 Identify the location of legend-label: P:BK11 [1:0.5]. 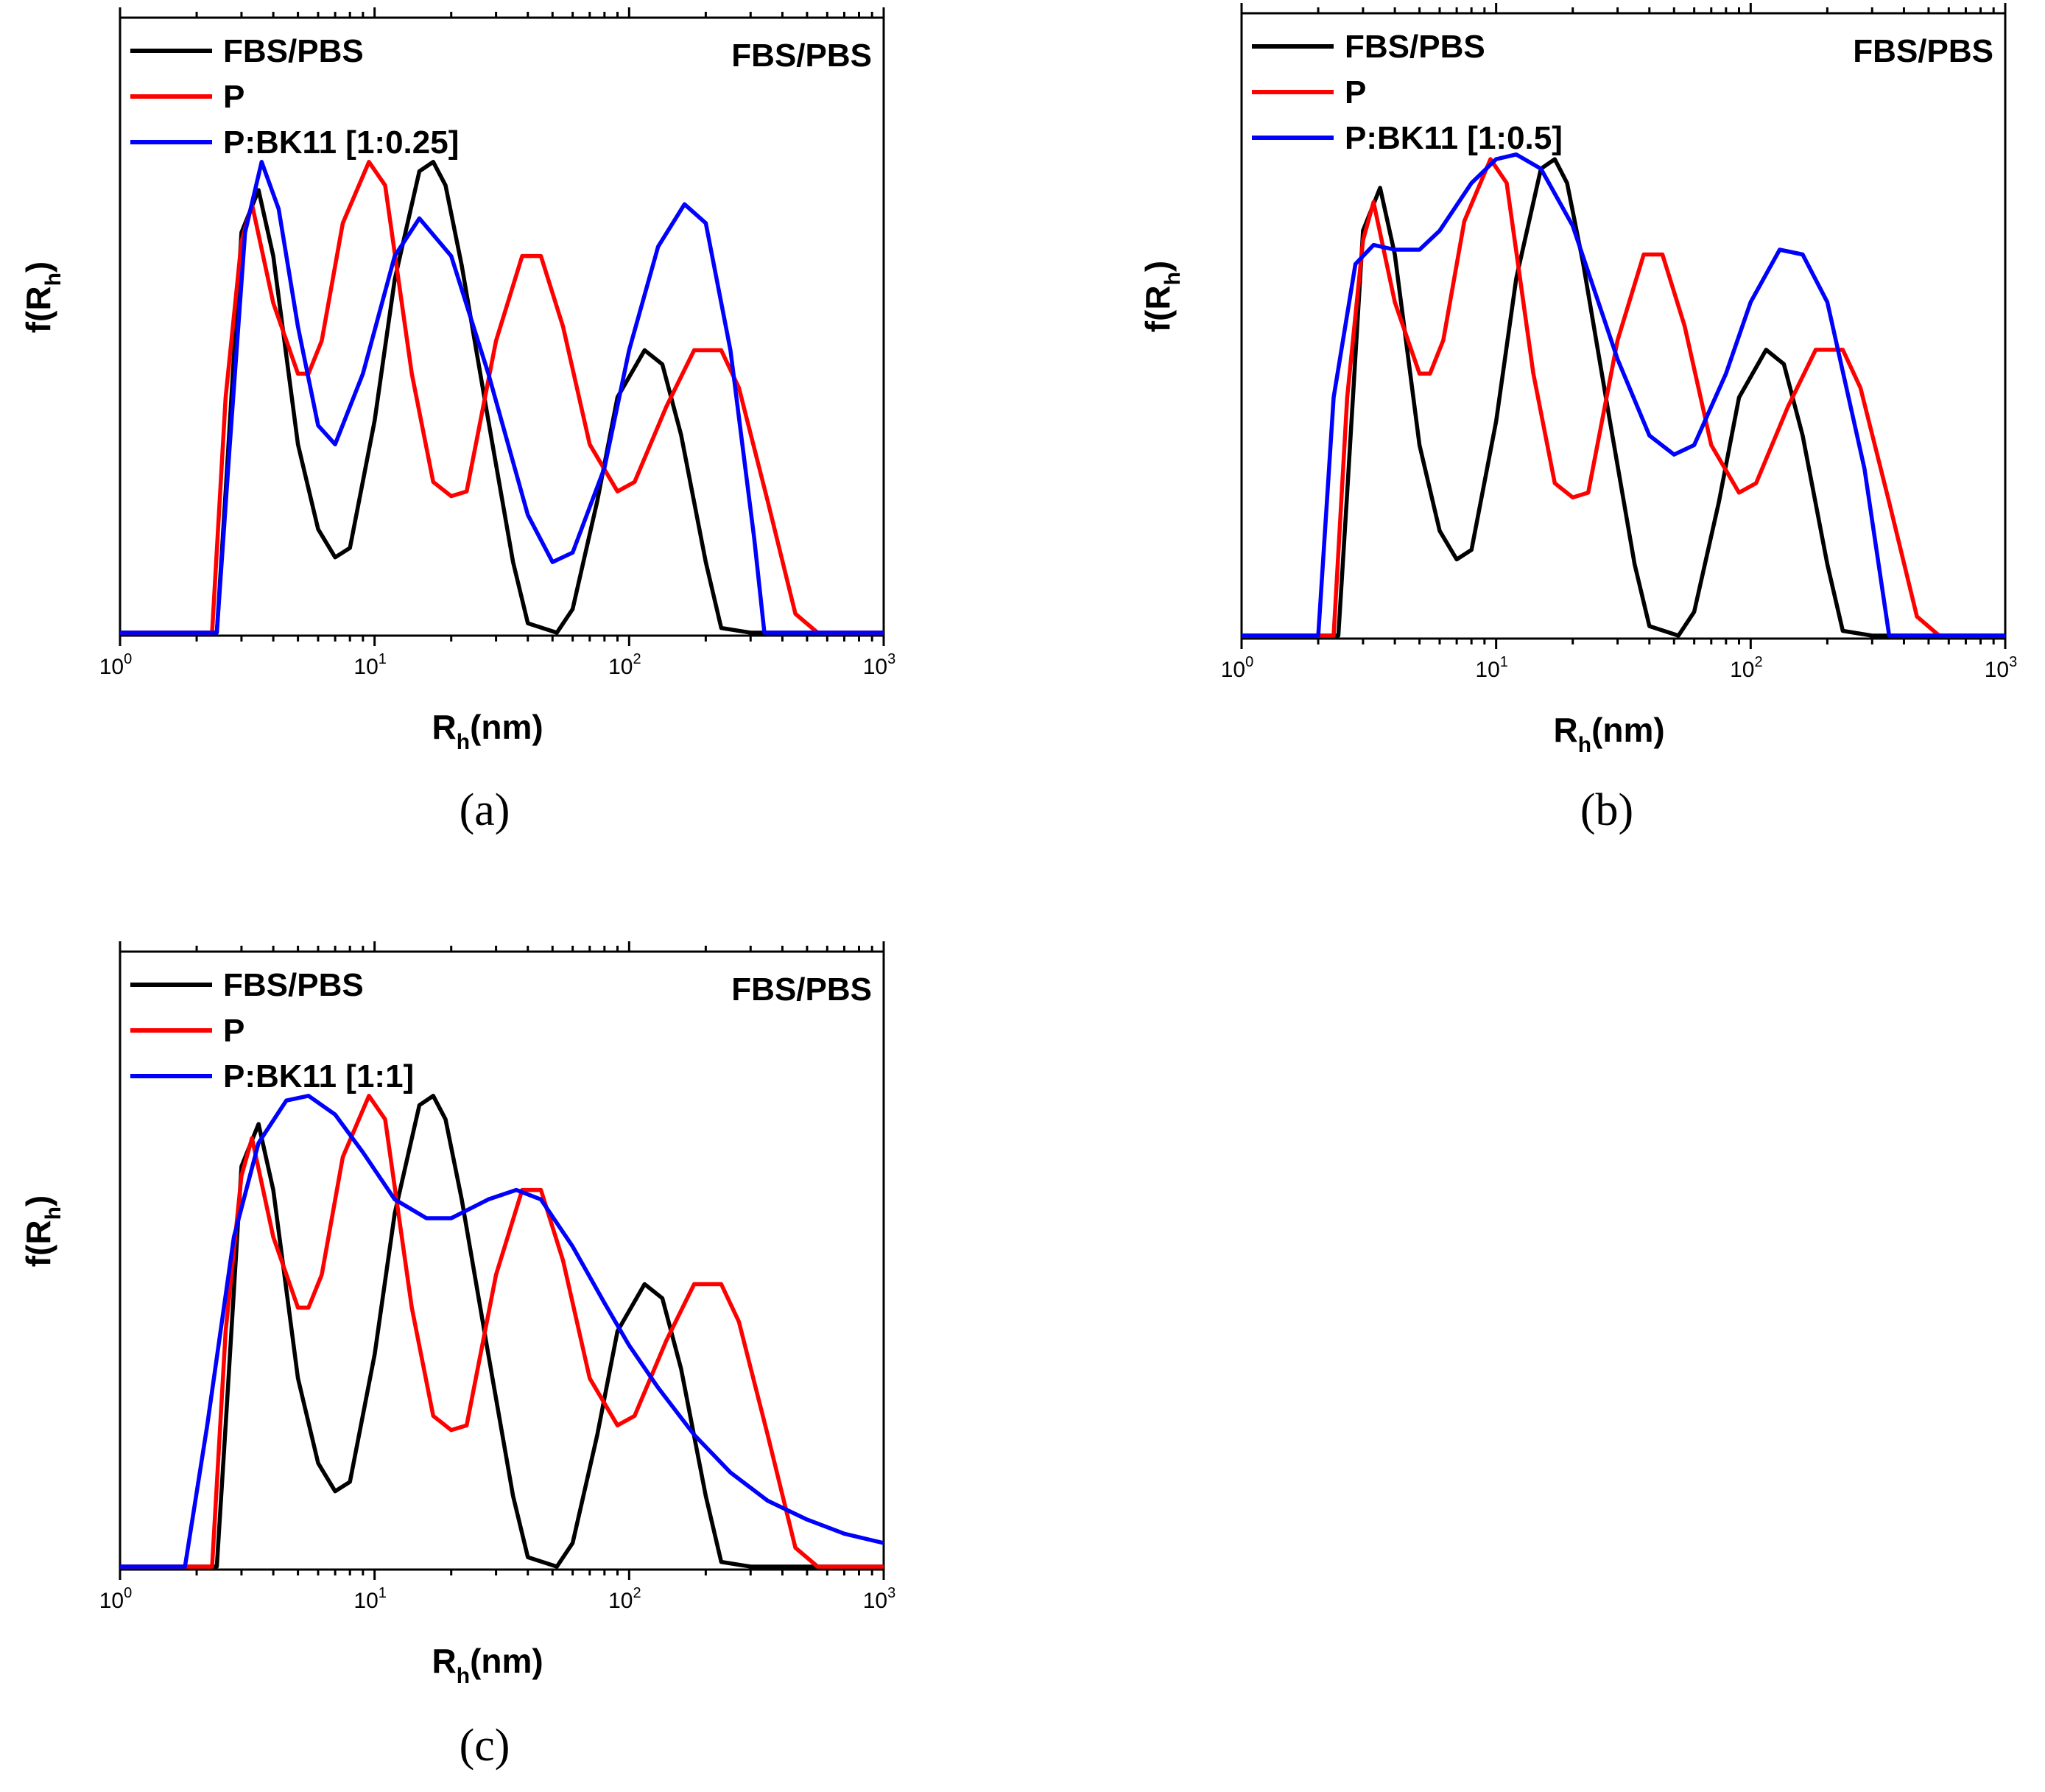
(1454, 138).